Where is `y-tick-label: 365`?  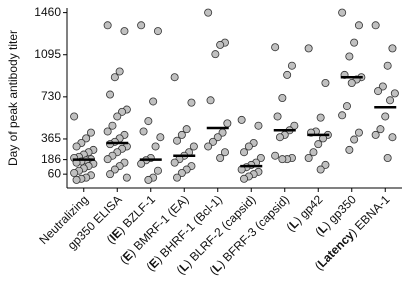
y-tick-label: 365 is located at coordinates (51, 138).